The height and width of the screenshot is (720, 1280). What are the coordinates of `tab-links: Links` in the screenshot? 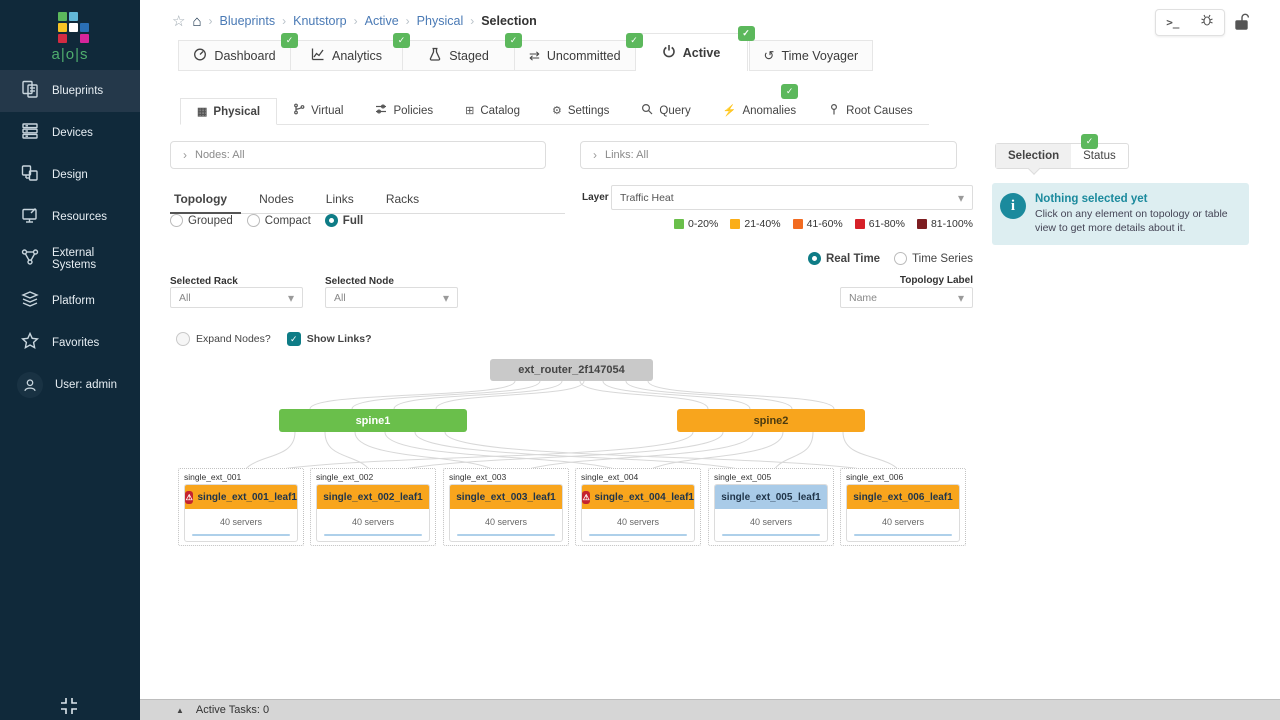 It's located at (339, 199).